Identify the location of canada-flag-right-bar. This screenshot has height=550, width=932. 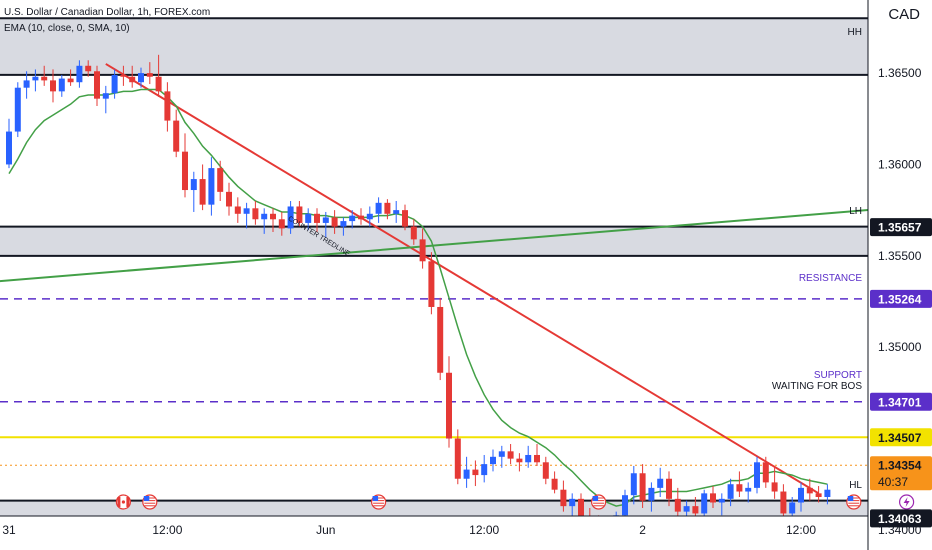
(128, 502).